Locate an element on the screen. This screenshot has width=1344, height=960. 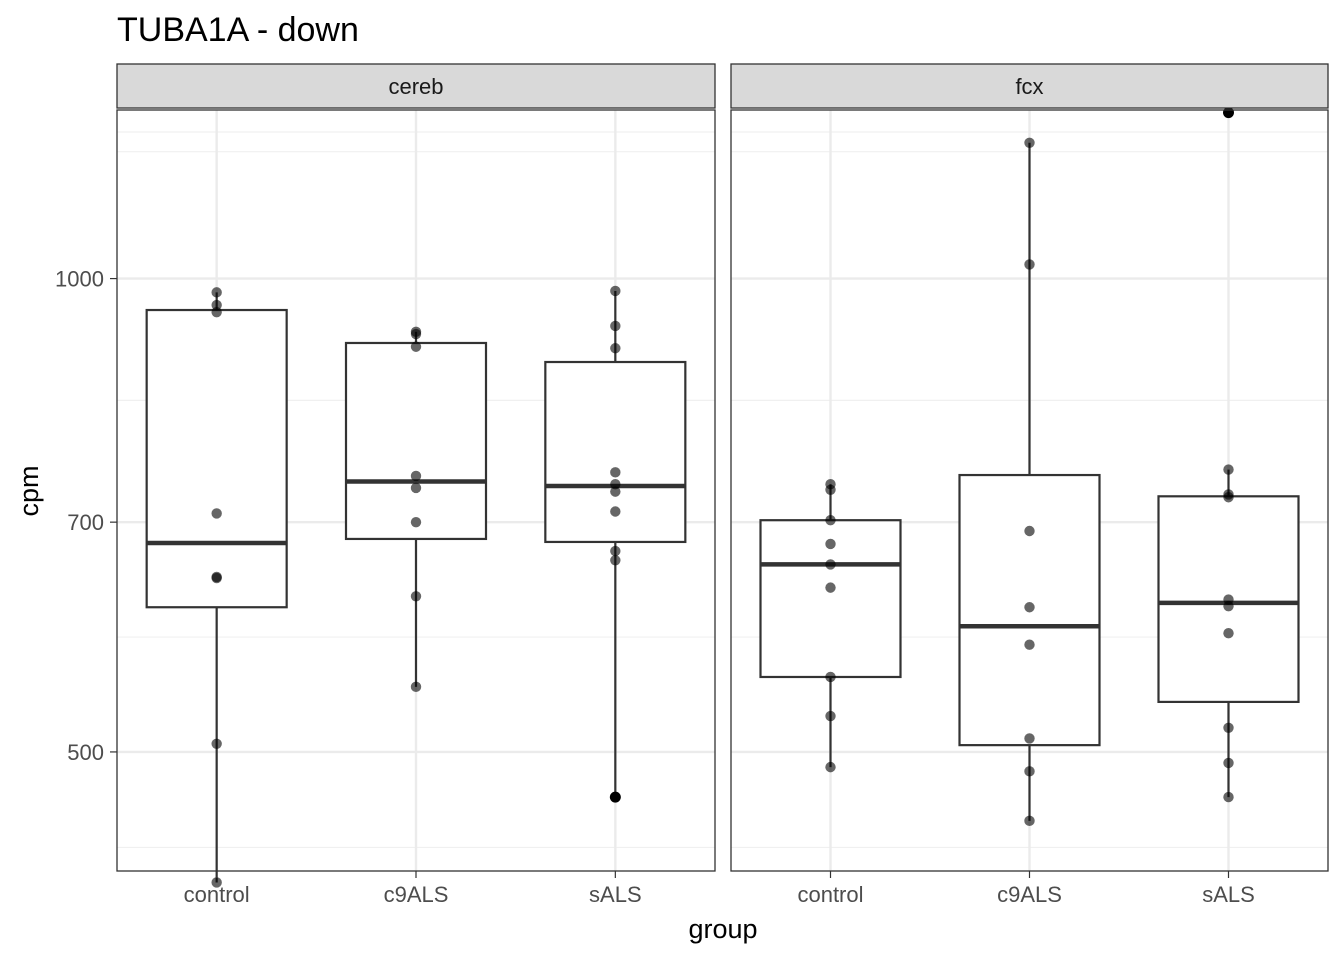
chart-title: TUBA1A - down is located at coordinates (238, 30).